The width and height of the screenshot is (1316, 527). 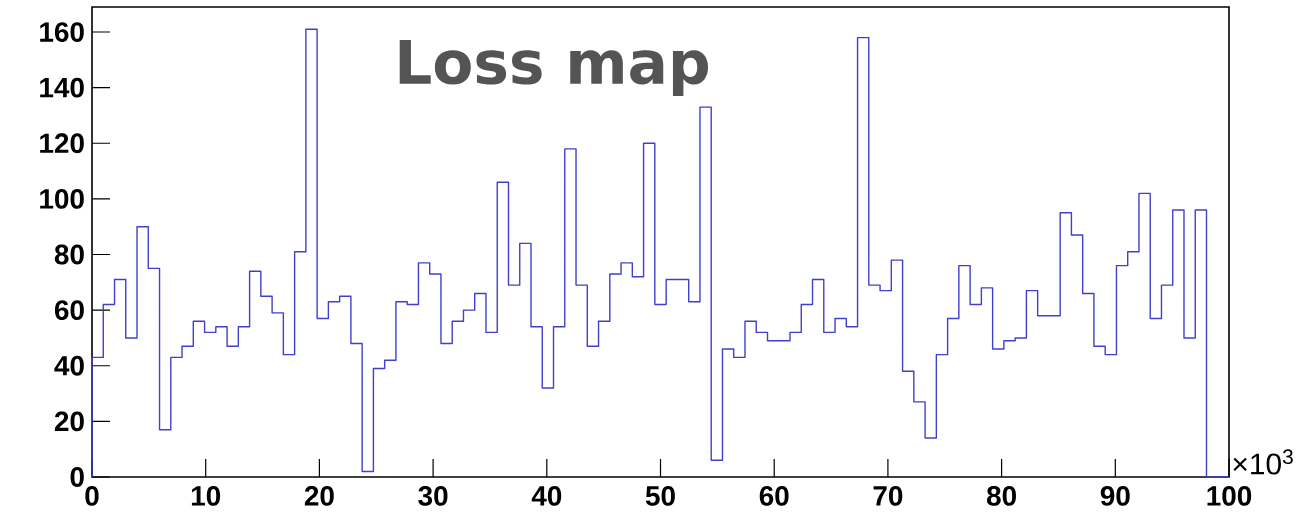 What do you see at coordinates (433, 496) in the screenshot?
I see `x-tick-label: 30` at bounding box center [433, 496].